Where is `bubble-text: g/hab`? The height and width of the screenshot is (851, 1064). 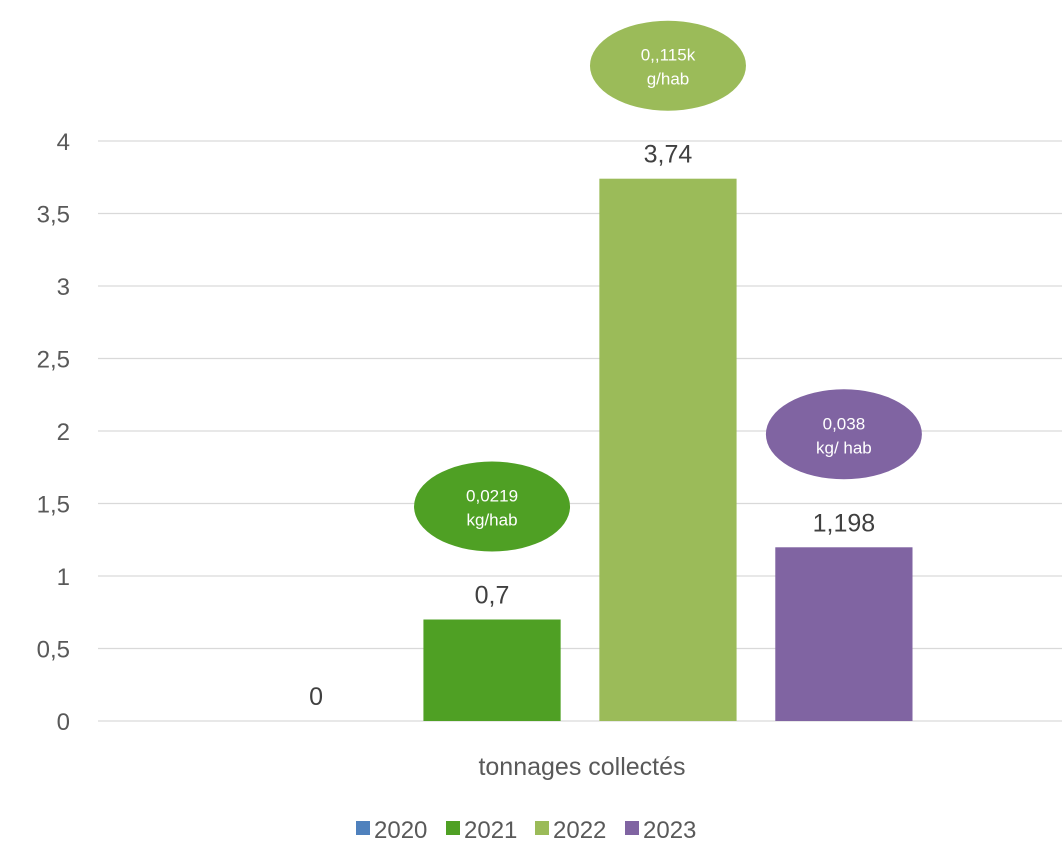
bubble-text: g/hab is located at coordinates (668, 79).